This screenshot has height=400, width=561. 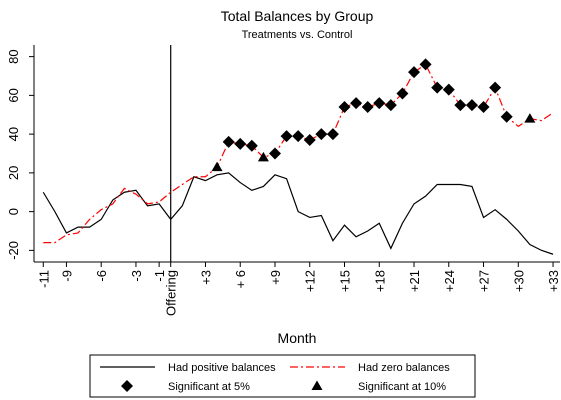 I want to click on x-tick-label: -11, so click(x=43, y=279).